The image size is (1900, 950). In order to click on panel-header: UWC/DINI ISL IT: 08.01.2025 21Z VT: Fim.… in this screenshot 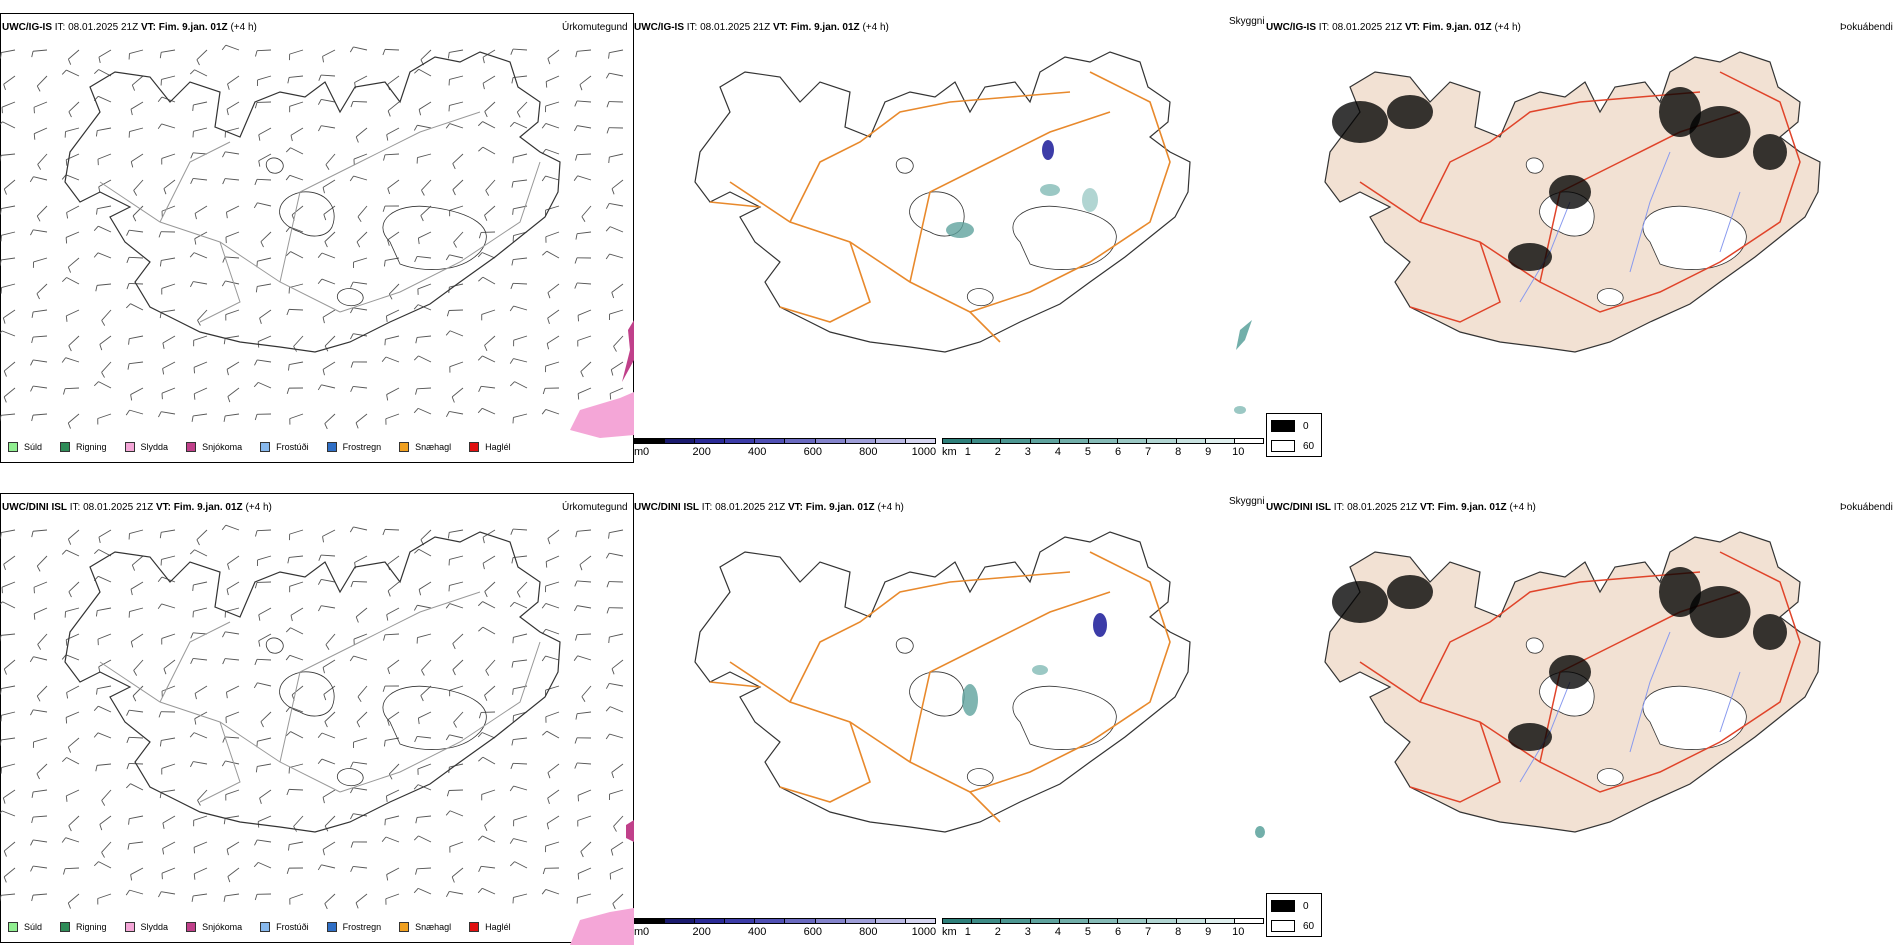, I will do `click(1401, 507)`.